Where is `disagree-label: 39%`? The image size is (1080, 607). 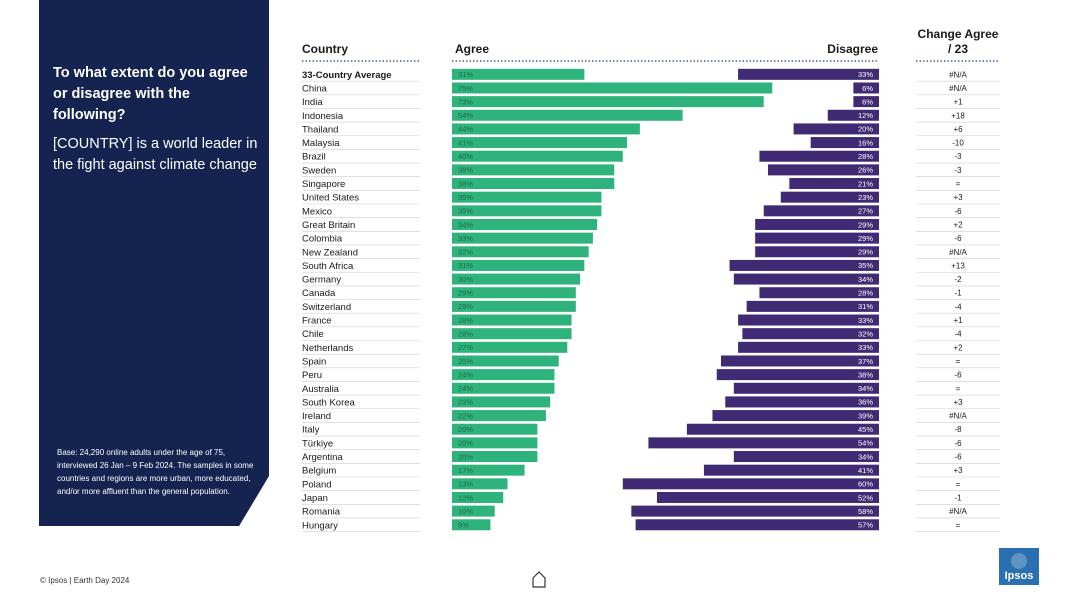
disagree-label: 39% is located at coordinates (865, 415).